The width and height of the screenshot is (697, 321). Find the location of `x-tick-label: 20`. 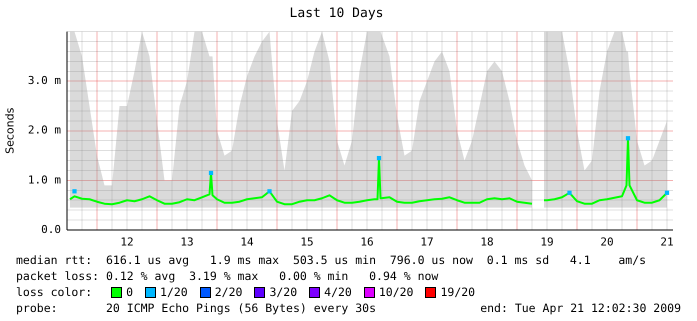

x-tick-label: 20 is located at coordinates (607, 241).